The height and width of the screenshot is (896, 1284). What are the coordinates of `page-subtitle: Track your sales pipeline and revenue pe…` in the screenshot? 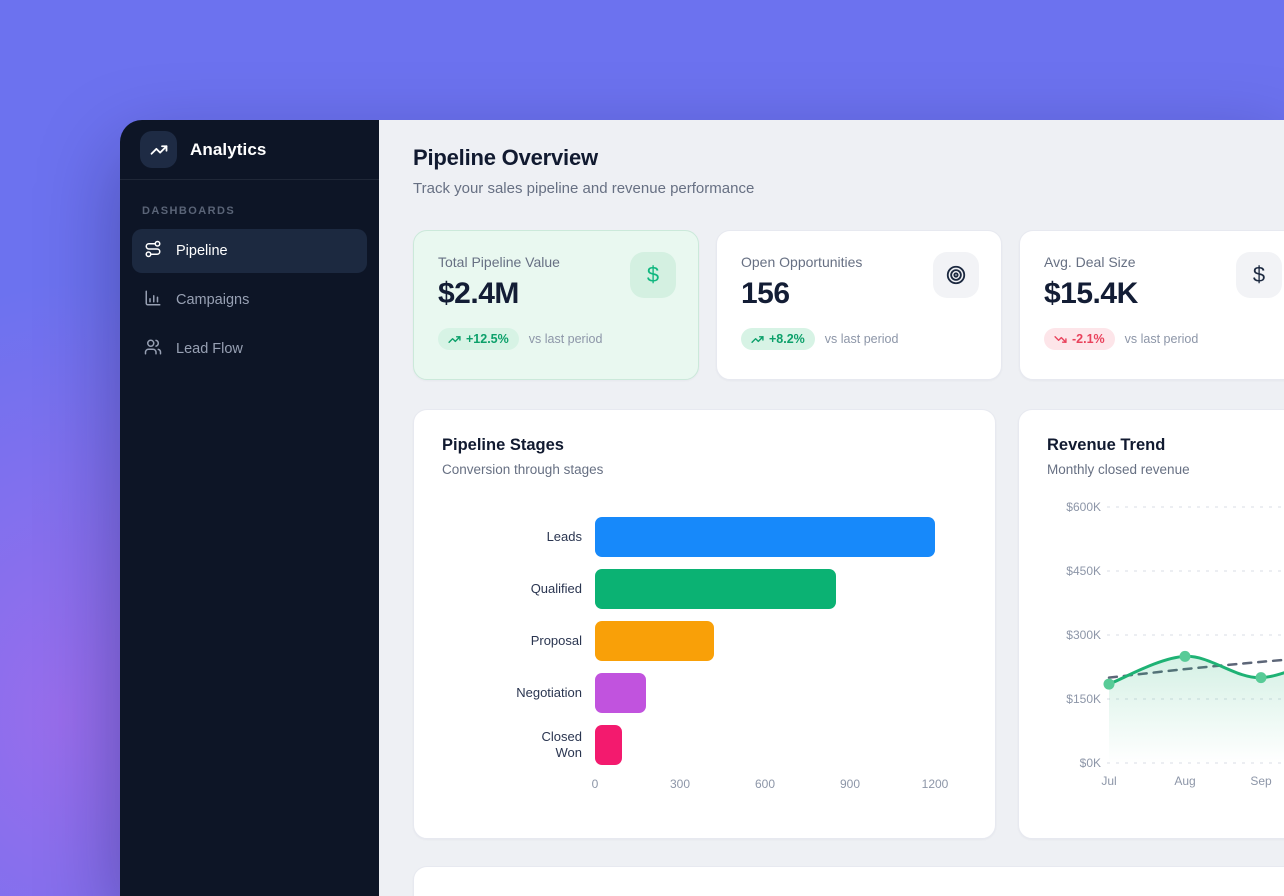 It's located at (584, 188).